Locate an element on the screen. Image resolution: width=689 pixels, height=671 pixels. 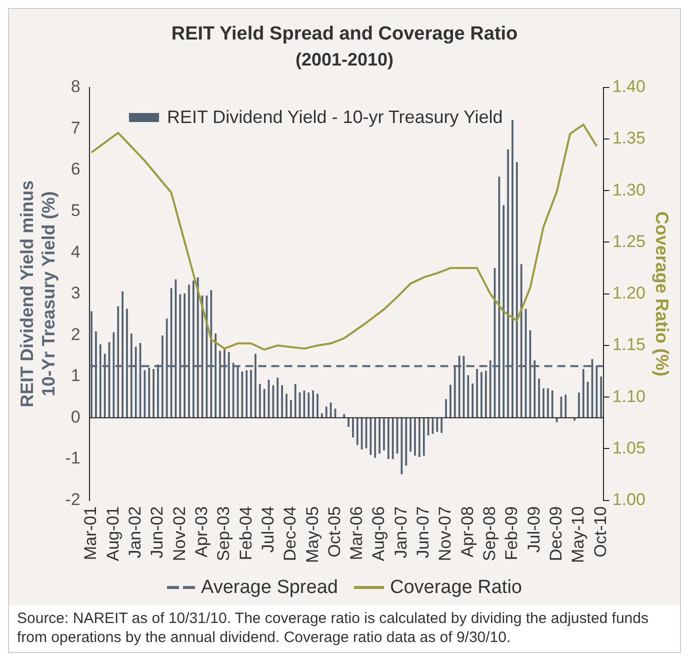
y-tick-label: -2 is located at coordinates (72, 499).